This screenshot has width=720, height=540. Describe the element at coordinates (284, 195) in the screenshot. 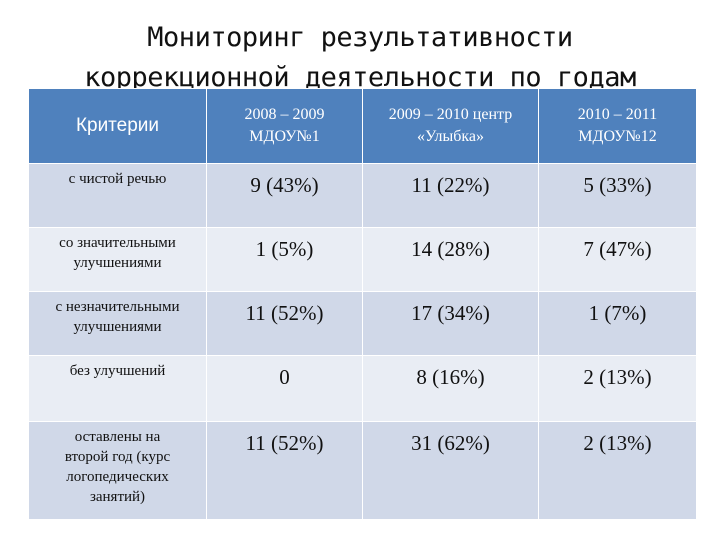

I see `table-cell: 9 (43%)` at that location.